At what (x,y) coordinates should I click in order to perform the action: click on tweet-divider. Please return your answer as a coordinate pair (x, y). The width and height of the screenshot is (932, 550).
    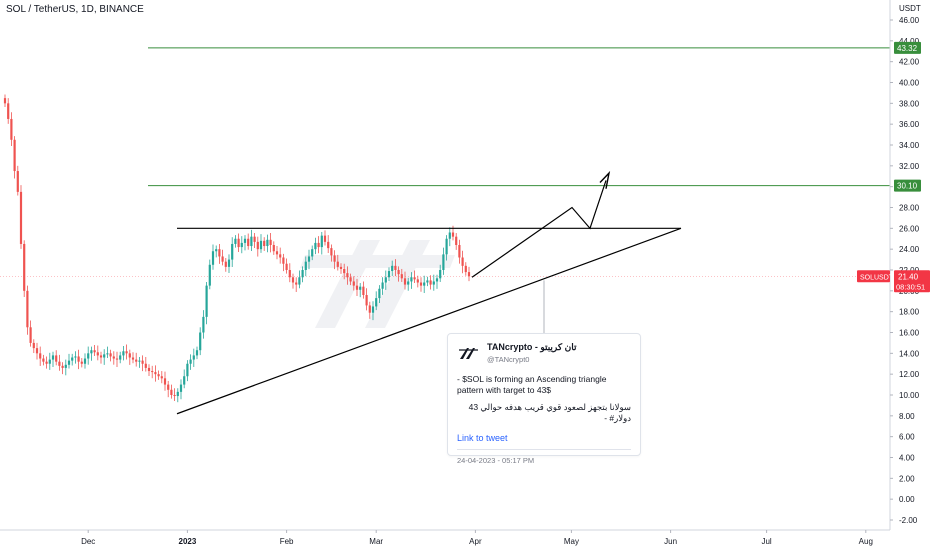
    Looking at the image, I should click on (544, 449).